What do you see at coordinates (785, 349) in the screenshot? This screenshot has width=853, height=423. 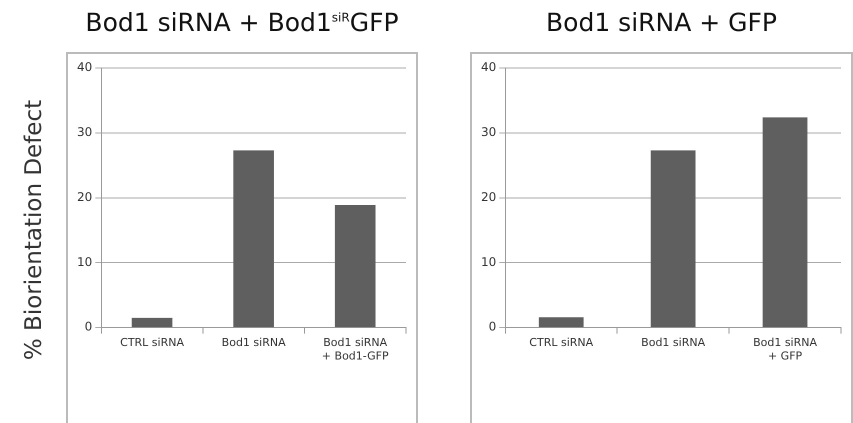 I see `x-tick-label: Bod1 siRNA + GFP` at bounding box center [785, 349].